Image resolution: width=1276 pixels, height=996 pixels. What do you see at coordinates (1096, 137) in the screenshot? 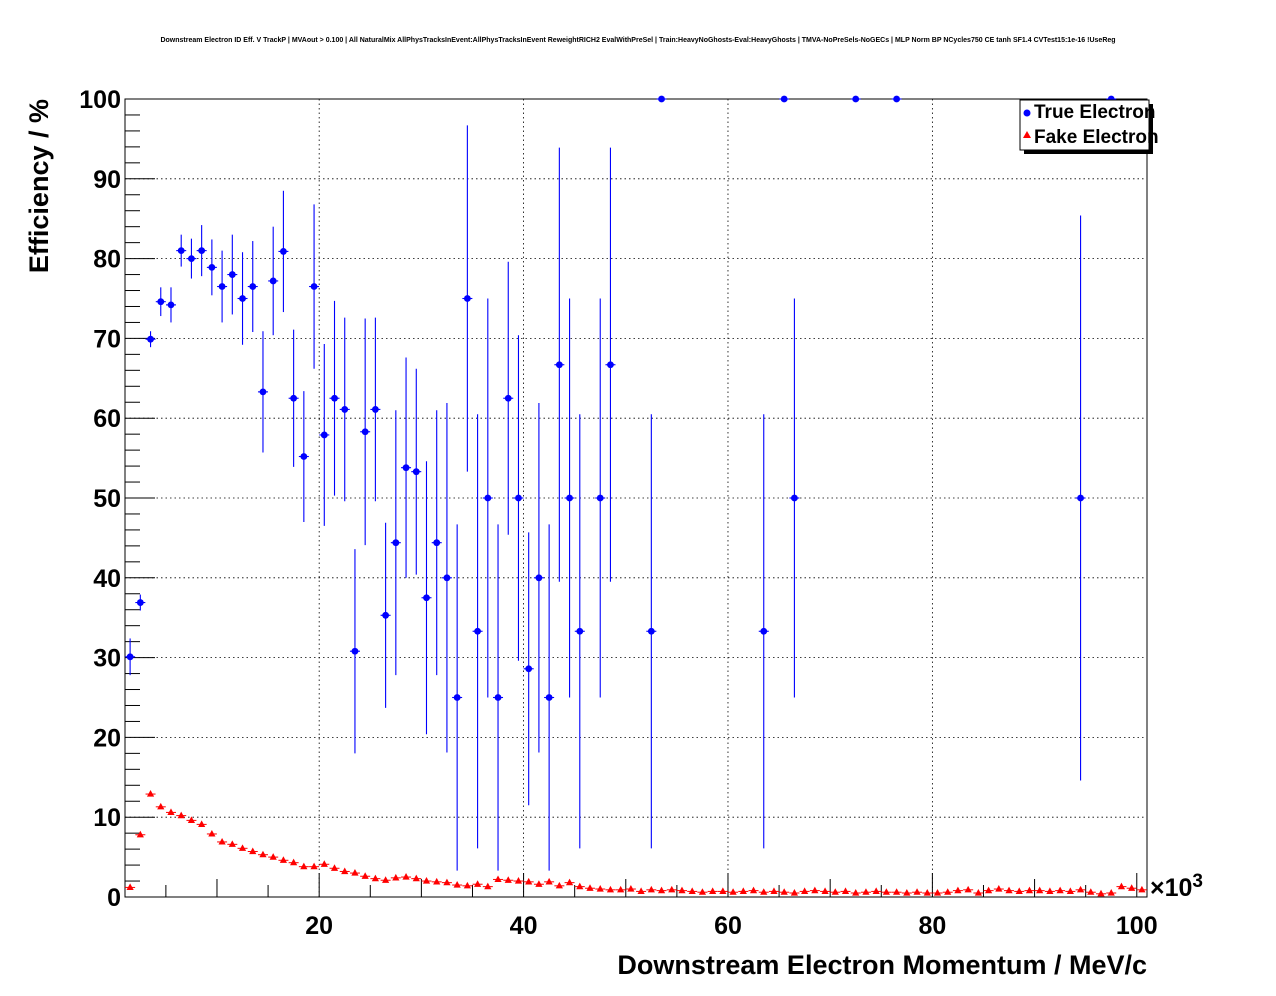
I see `legend-fake-electron-label: Fake Electron` at bounding box center [1096, 137].